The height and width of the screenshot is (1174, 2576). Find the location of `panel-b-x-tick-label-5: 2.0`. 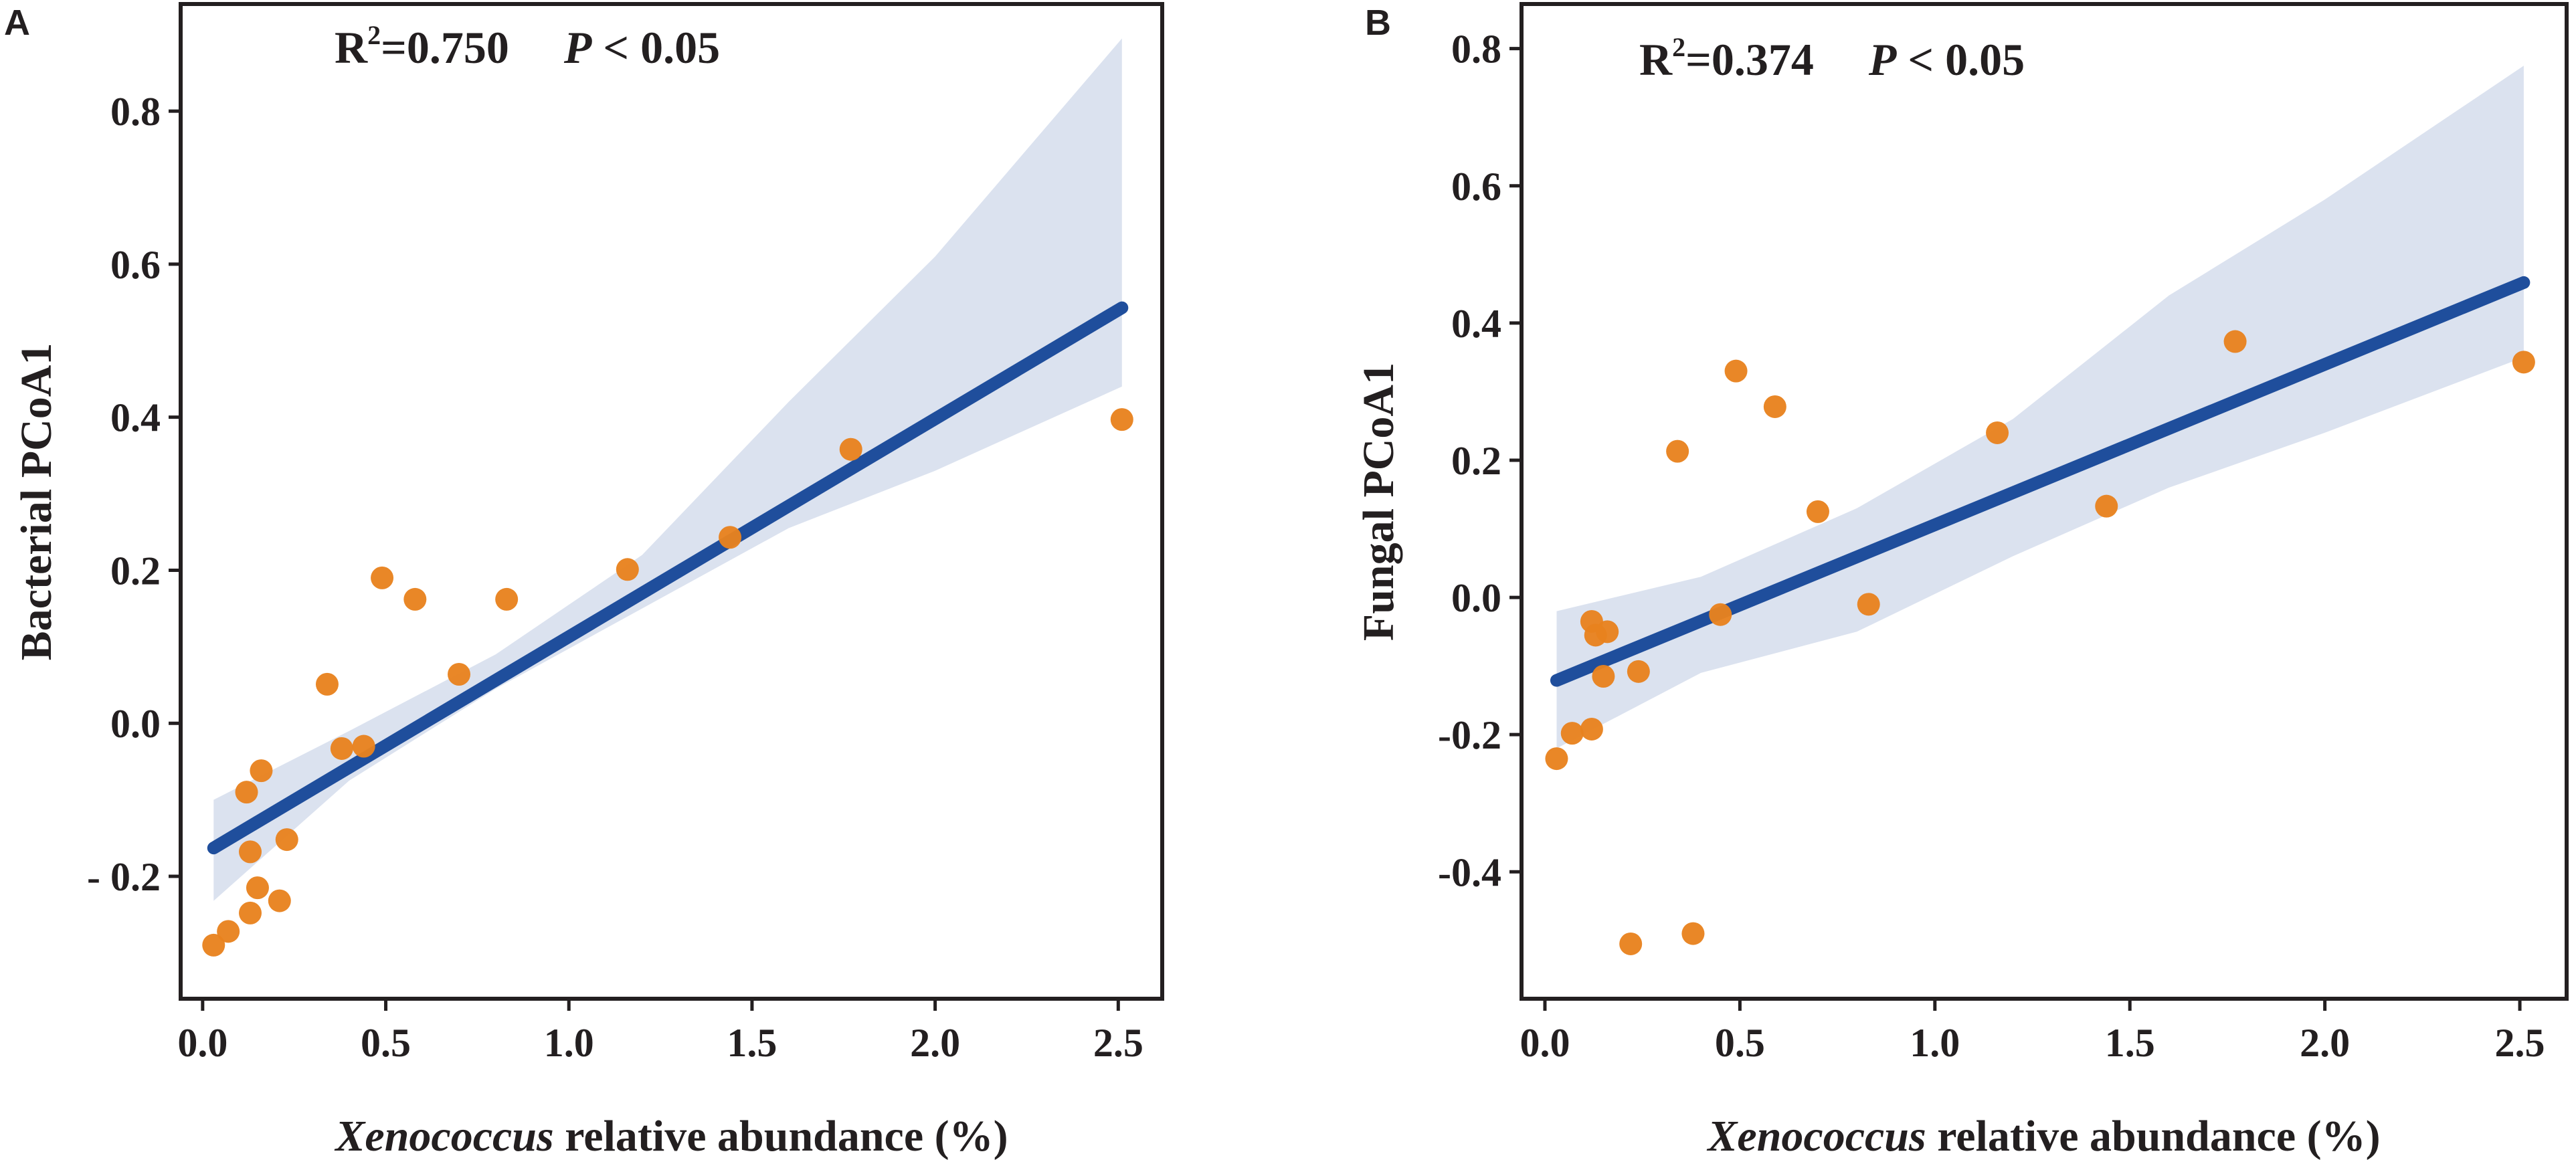

panel-b-x-tick-label-5: 2.0 is located at coordinates (2325, 1043).